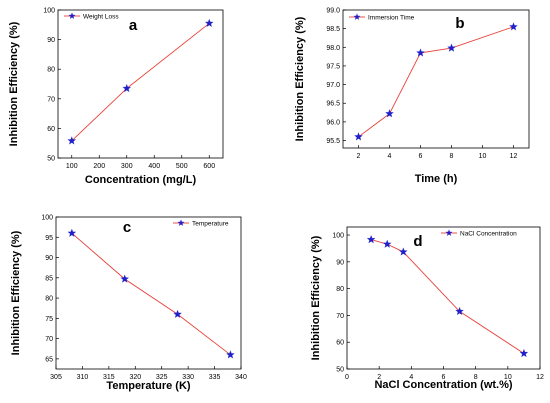 The width and height of the screenshot is (550, 403). I want to click on x-tick-label: 305, so click(56, 377).